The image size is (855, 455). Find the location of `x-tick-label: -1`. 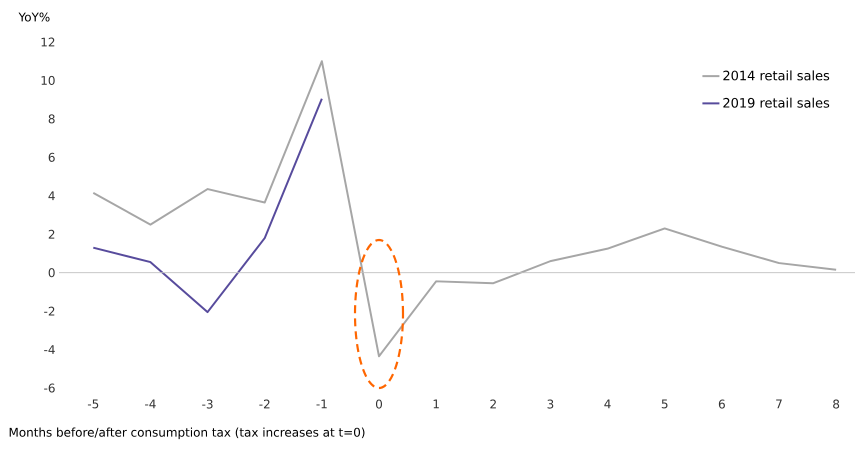

x-tick-label: -1 is located at coordinates (321, 404).